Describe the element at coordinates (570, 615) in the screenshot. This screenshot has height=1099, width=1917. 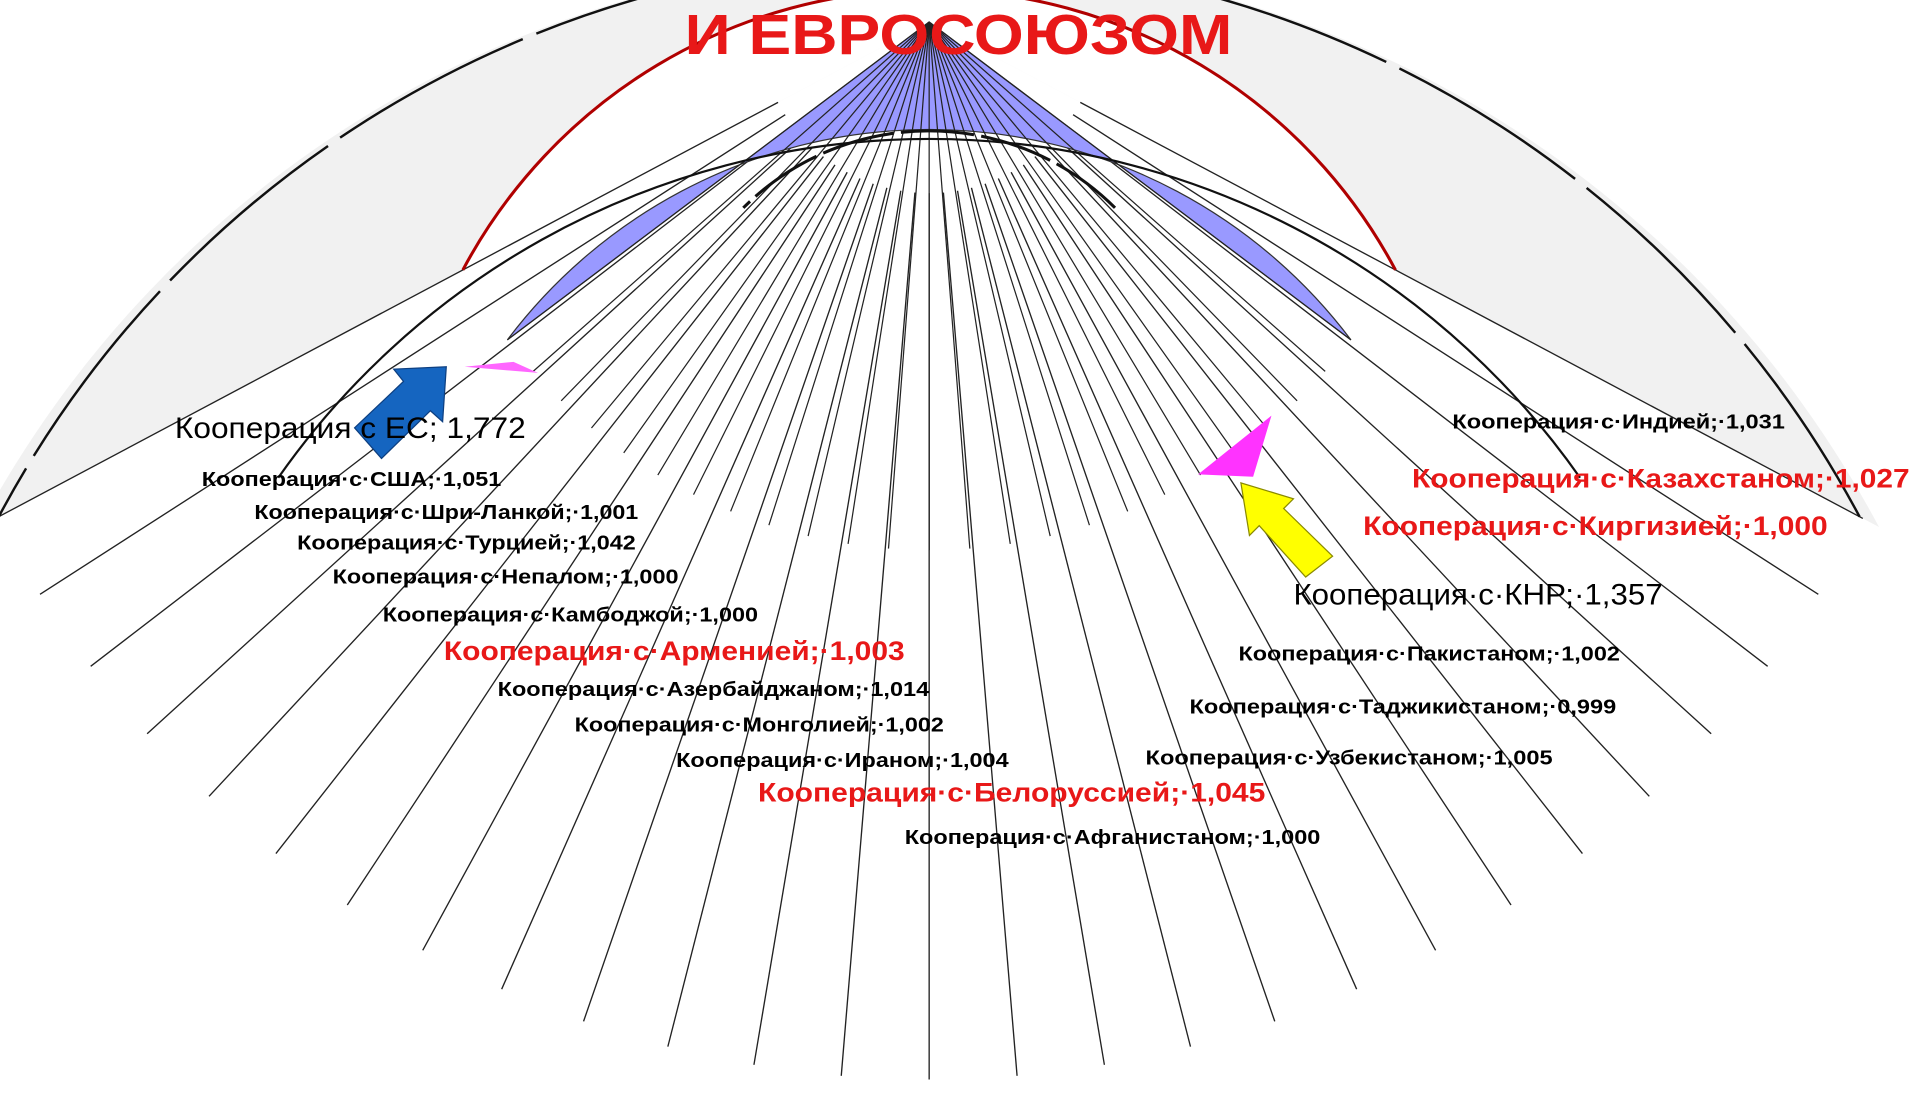
I see `label: Кооперация·с·Камбоджой;·1,000` at that location.